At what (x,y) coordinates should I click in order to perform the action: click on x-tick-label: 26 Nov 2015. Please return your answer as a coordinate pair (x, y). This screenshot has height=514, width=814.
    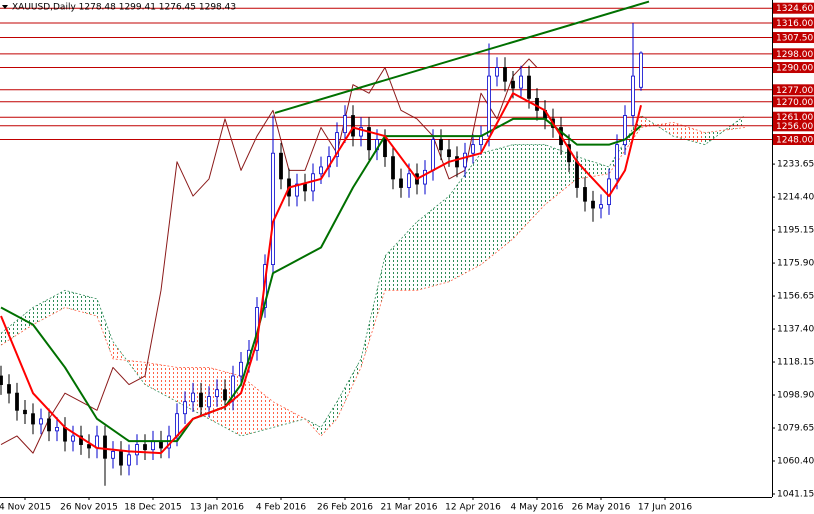
    Looking at the image, I should click on (89, 508).